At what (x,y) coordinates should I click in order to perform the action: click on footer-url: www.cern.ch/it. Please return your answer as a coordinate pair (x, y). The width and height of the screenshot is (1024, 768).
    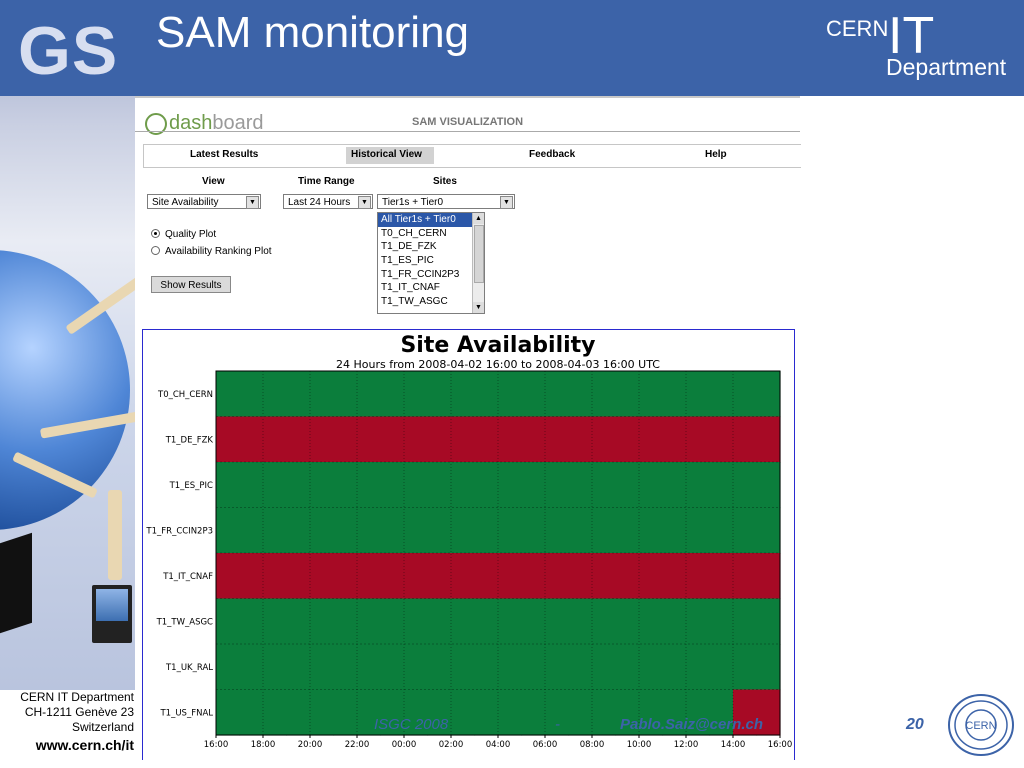
    Looking at the image, I should click on (84, 745).